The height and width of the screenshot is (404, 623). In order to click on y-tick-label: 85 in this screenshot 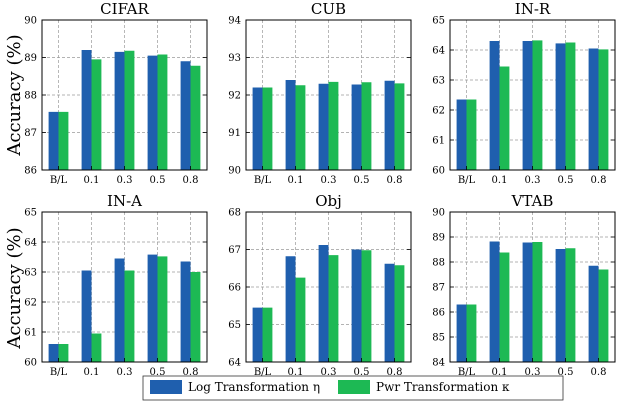, I will do `click(438, 338)`.